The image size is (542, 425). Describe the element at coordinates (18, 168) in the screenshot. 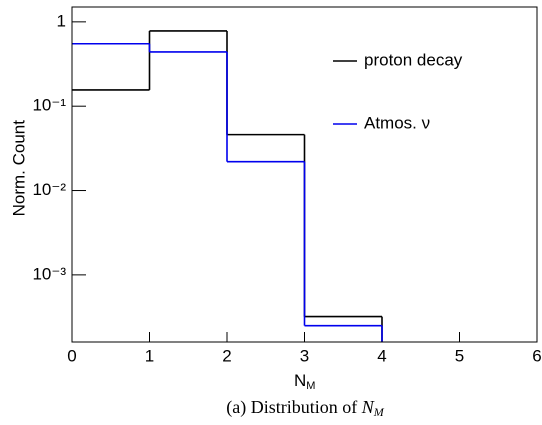

I see `y-axis-label: Norm. Count` at that location.